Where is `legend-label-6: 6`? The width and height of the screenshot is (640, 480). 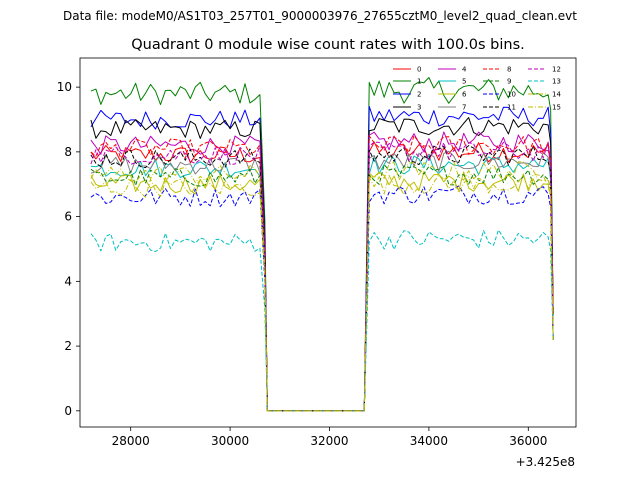
legend-label-6: 6 is located at coordinates (464, 95).